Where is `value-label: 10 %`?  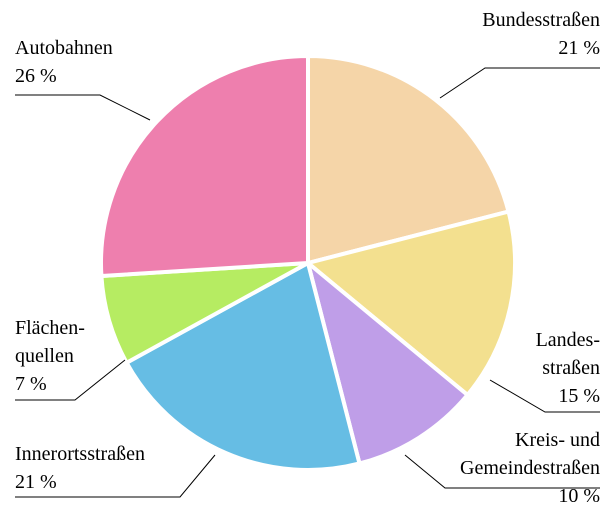
value-label: 10 % is located at coordinates (579, 496).